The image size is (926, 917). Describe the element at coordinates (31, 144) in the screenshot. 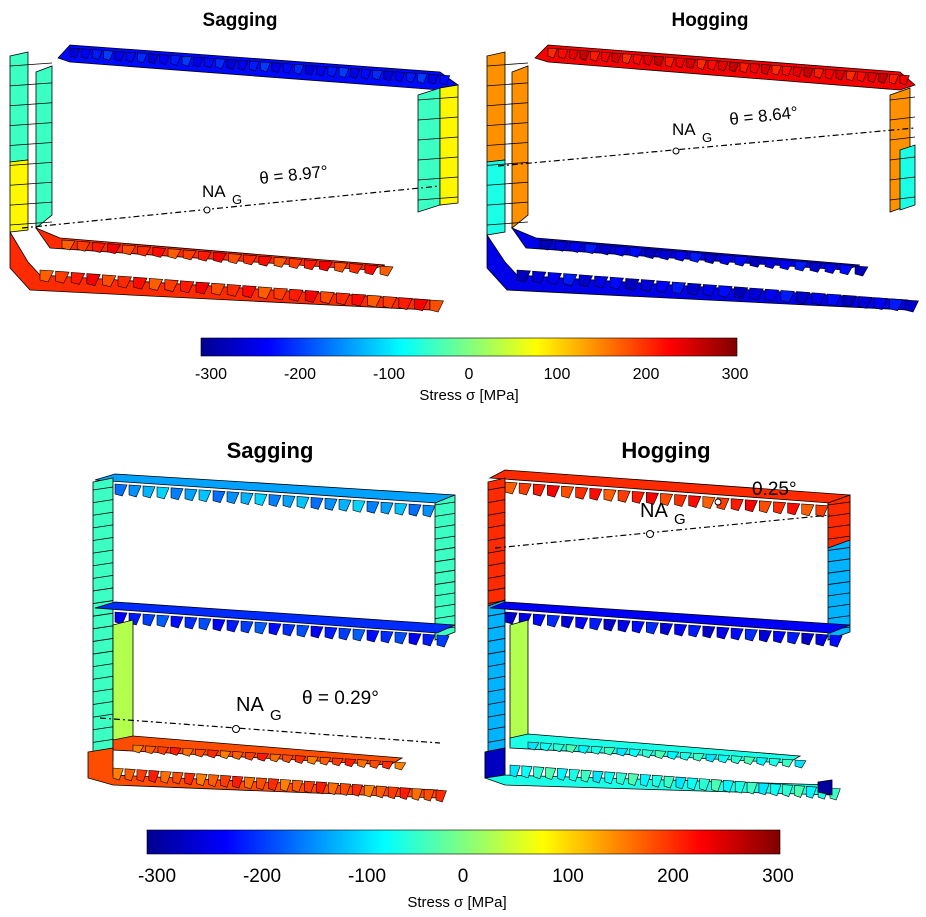

I see `top-sagging-side-stiffeners` at that location.